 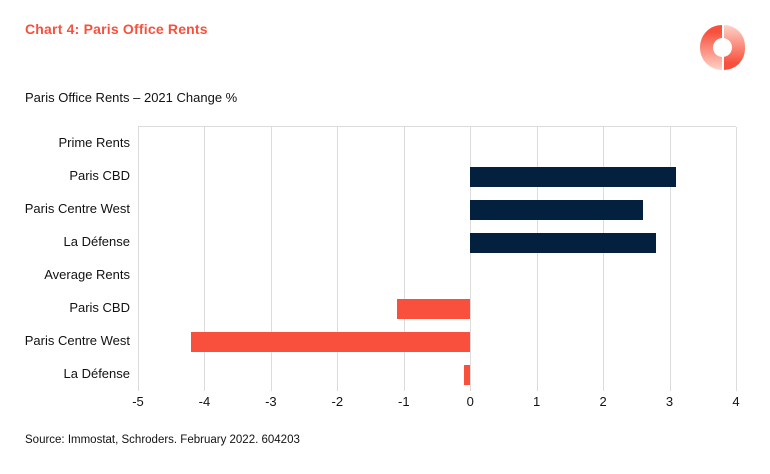 What do you see at coordinates (603, 401) in the screenshot?
I see `x-tick-label: 2` at bounding box center [603, 401].